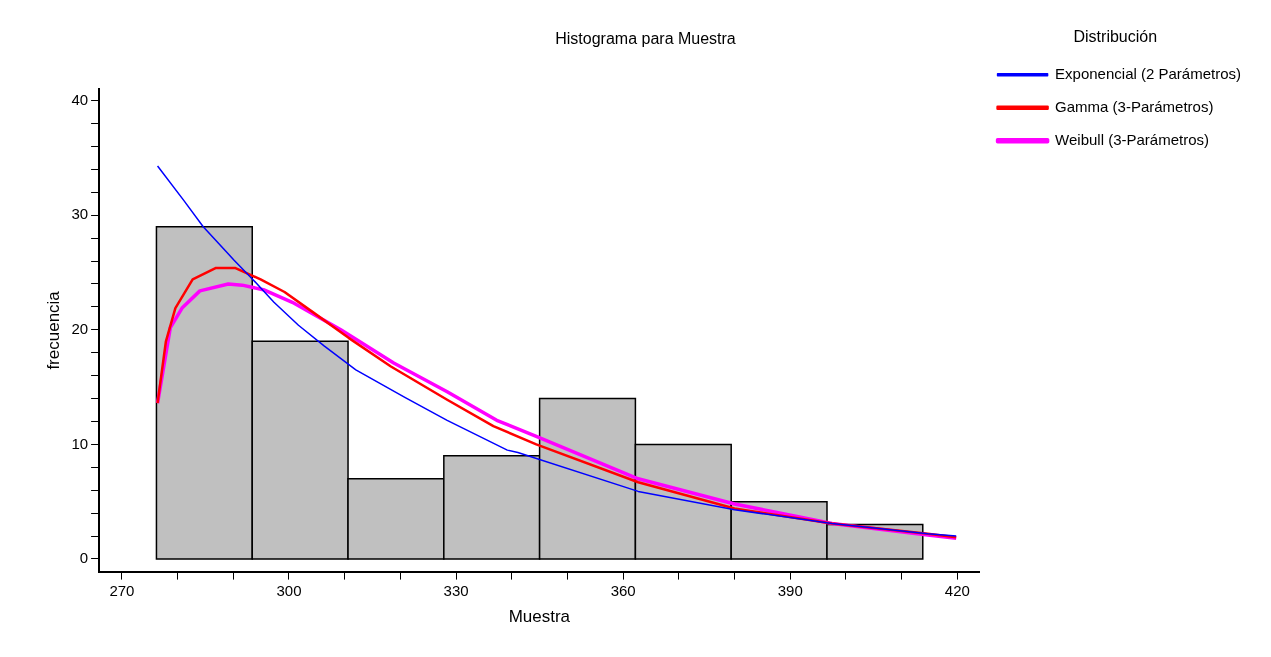  What do you see at coordinates (1134, 106) in the screenshot?
I see `legend-label: Gamma (3-Parámetros)` at bounding box center [1134, 106].